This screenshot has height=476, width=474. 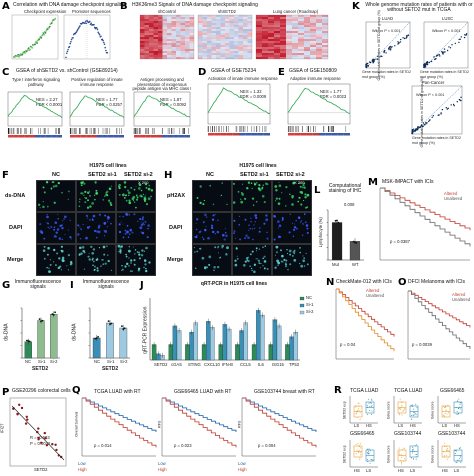 What do you see at coordinates (16, 228) in the screenshot?
I see `row-label: DAPI` at bounding box center [16, 228].